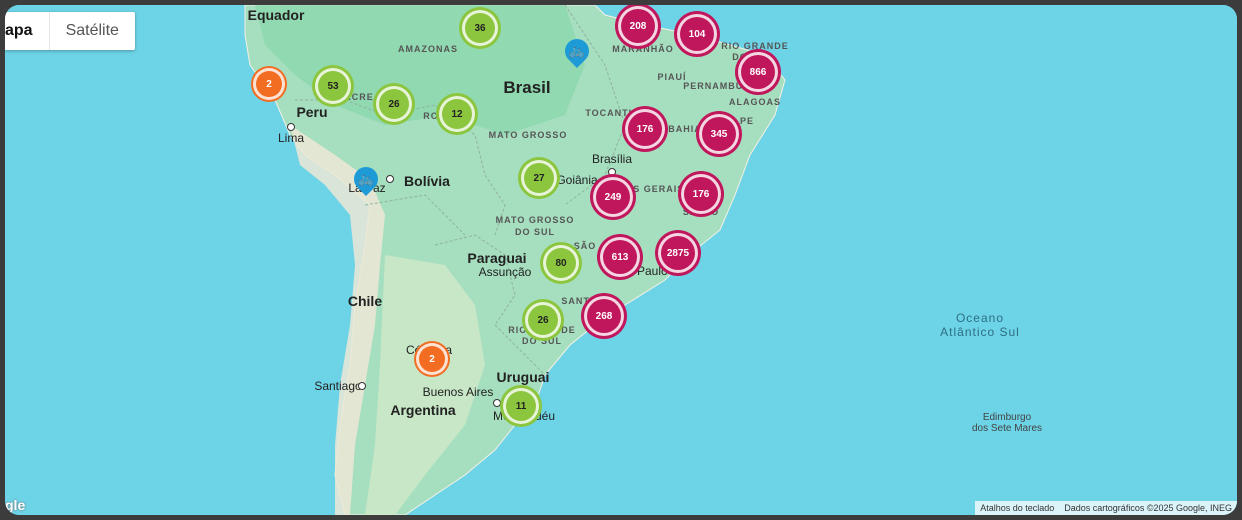 The width and height of the screenshot is (1242, 520). What do you see at coordinates (685, 129) in the screenshot?
I see `label-bahia: BAHIA` at bounding box center [685, 129].